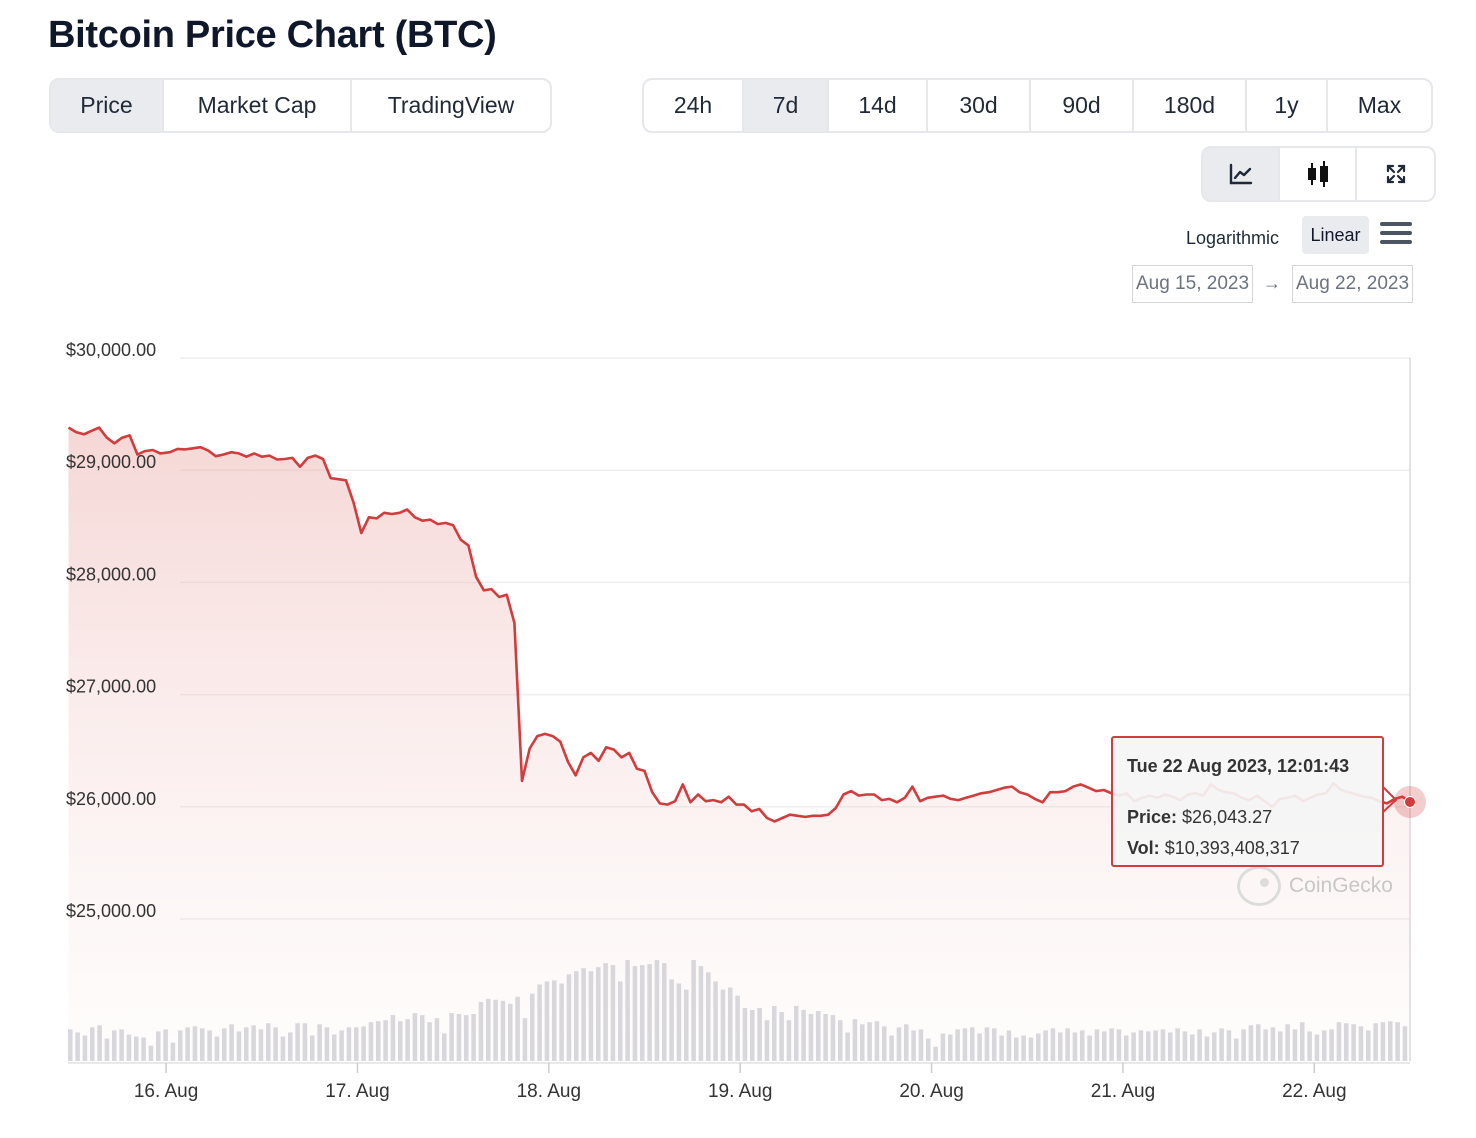 This screenshot has height=1138, width=1476. I want to click on tooltip-vol-row: Vol: $10,393,408,317, so click(1247, 848).